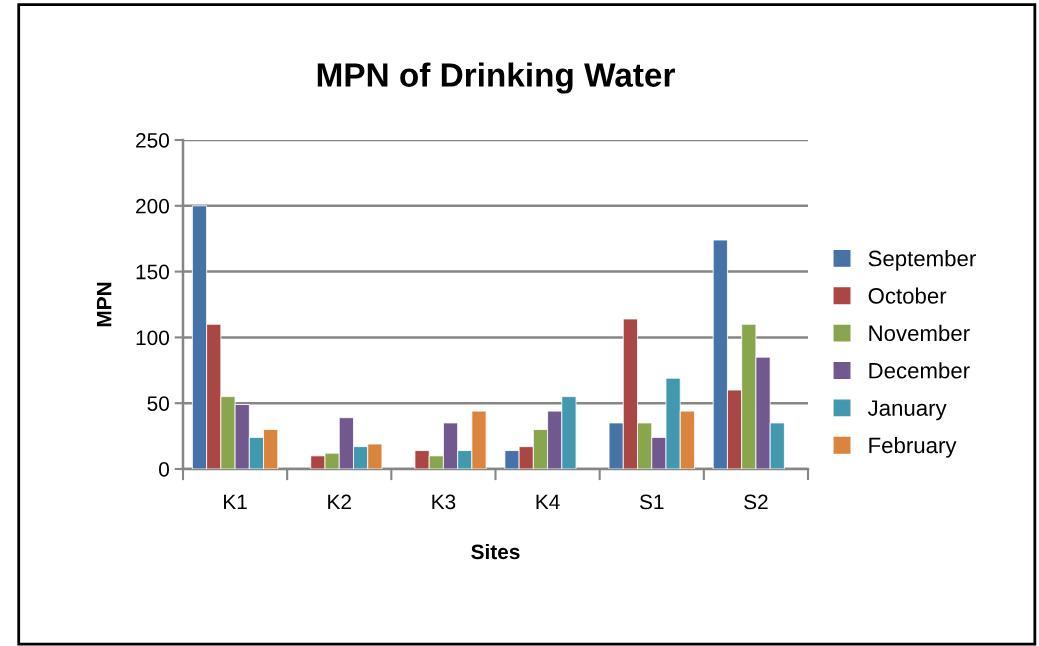 The width and height of the screenshot is (1039, 646). Describe the element at coordinates (444, 502) in the screenshot. I see `x-tick-label: K3` at that location.